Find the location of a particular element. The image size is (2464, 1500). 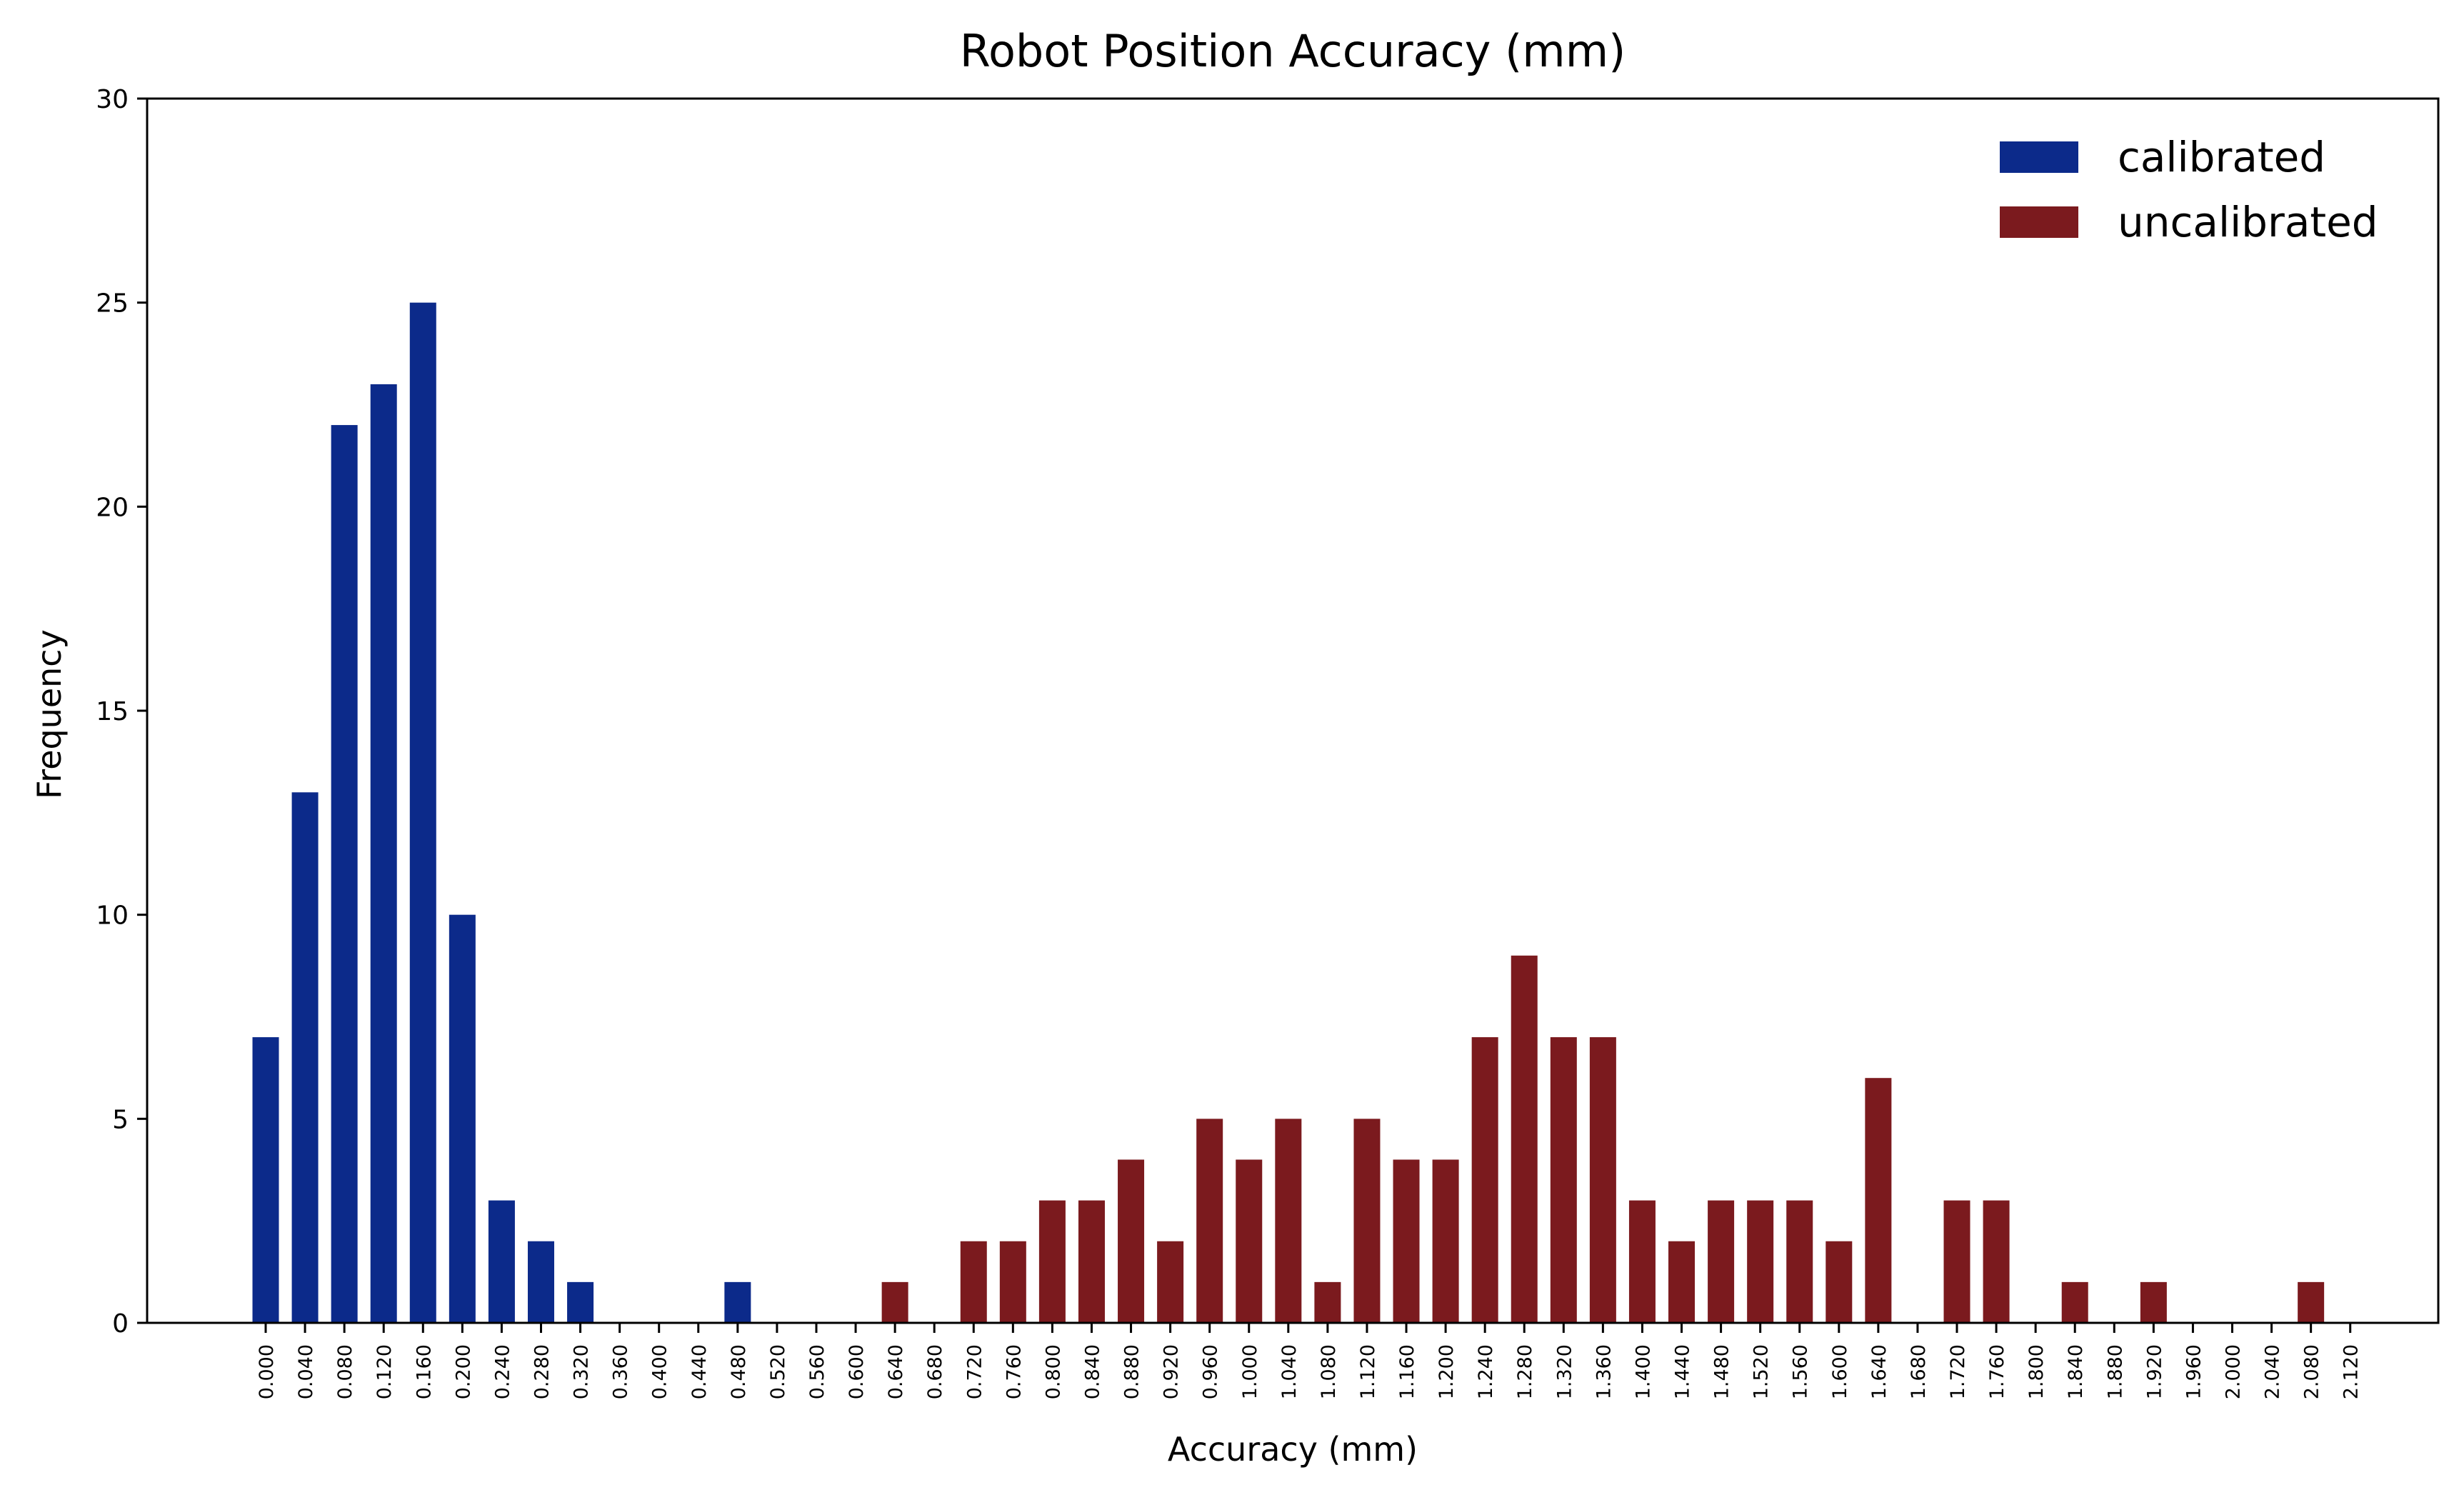

x-tick-label-1.600: 1.600 is located at coordinates (1840, 1371).